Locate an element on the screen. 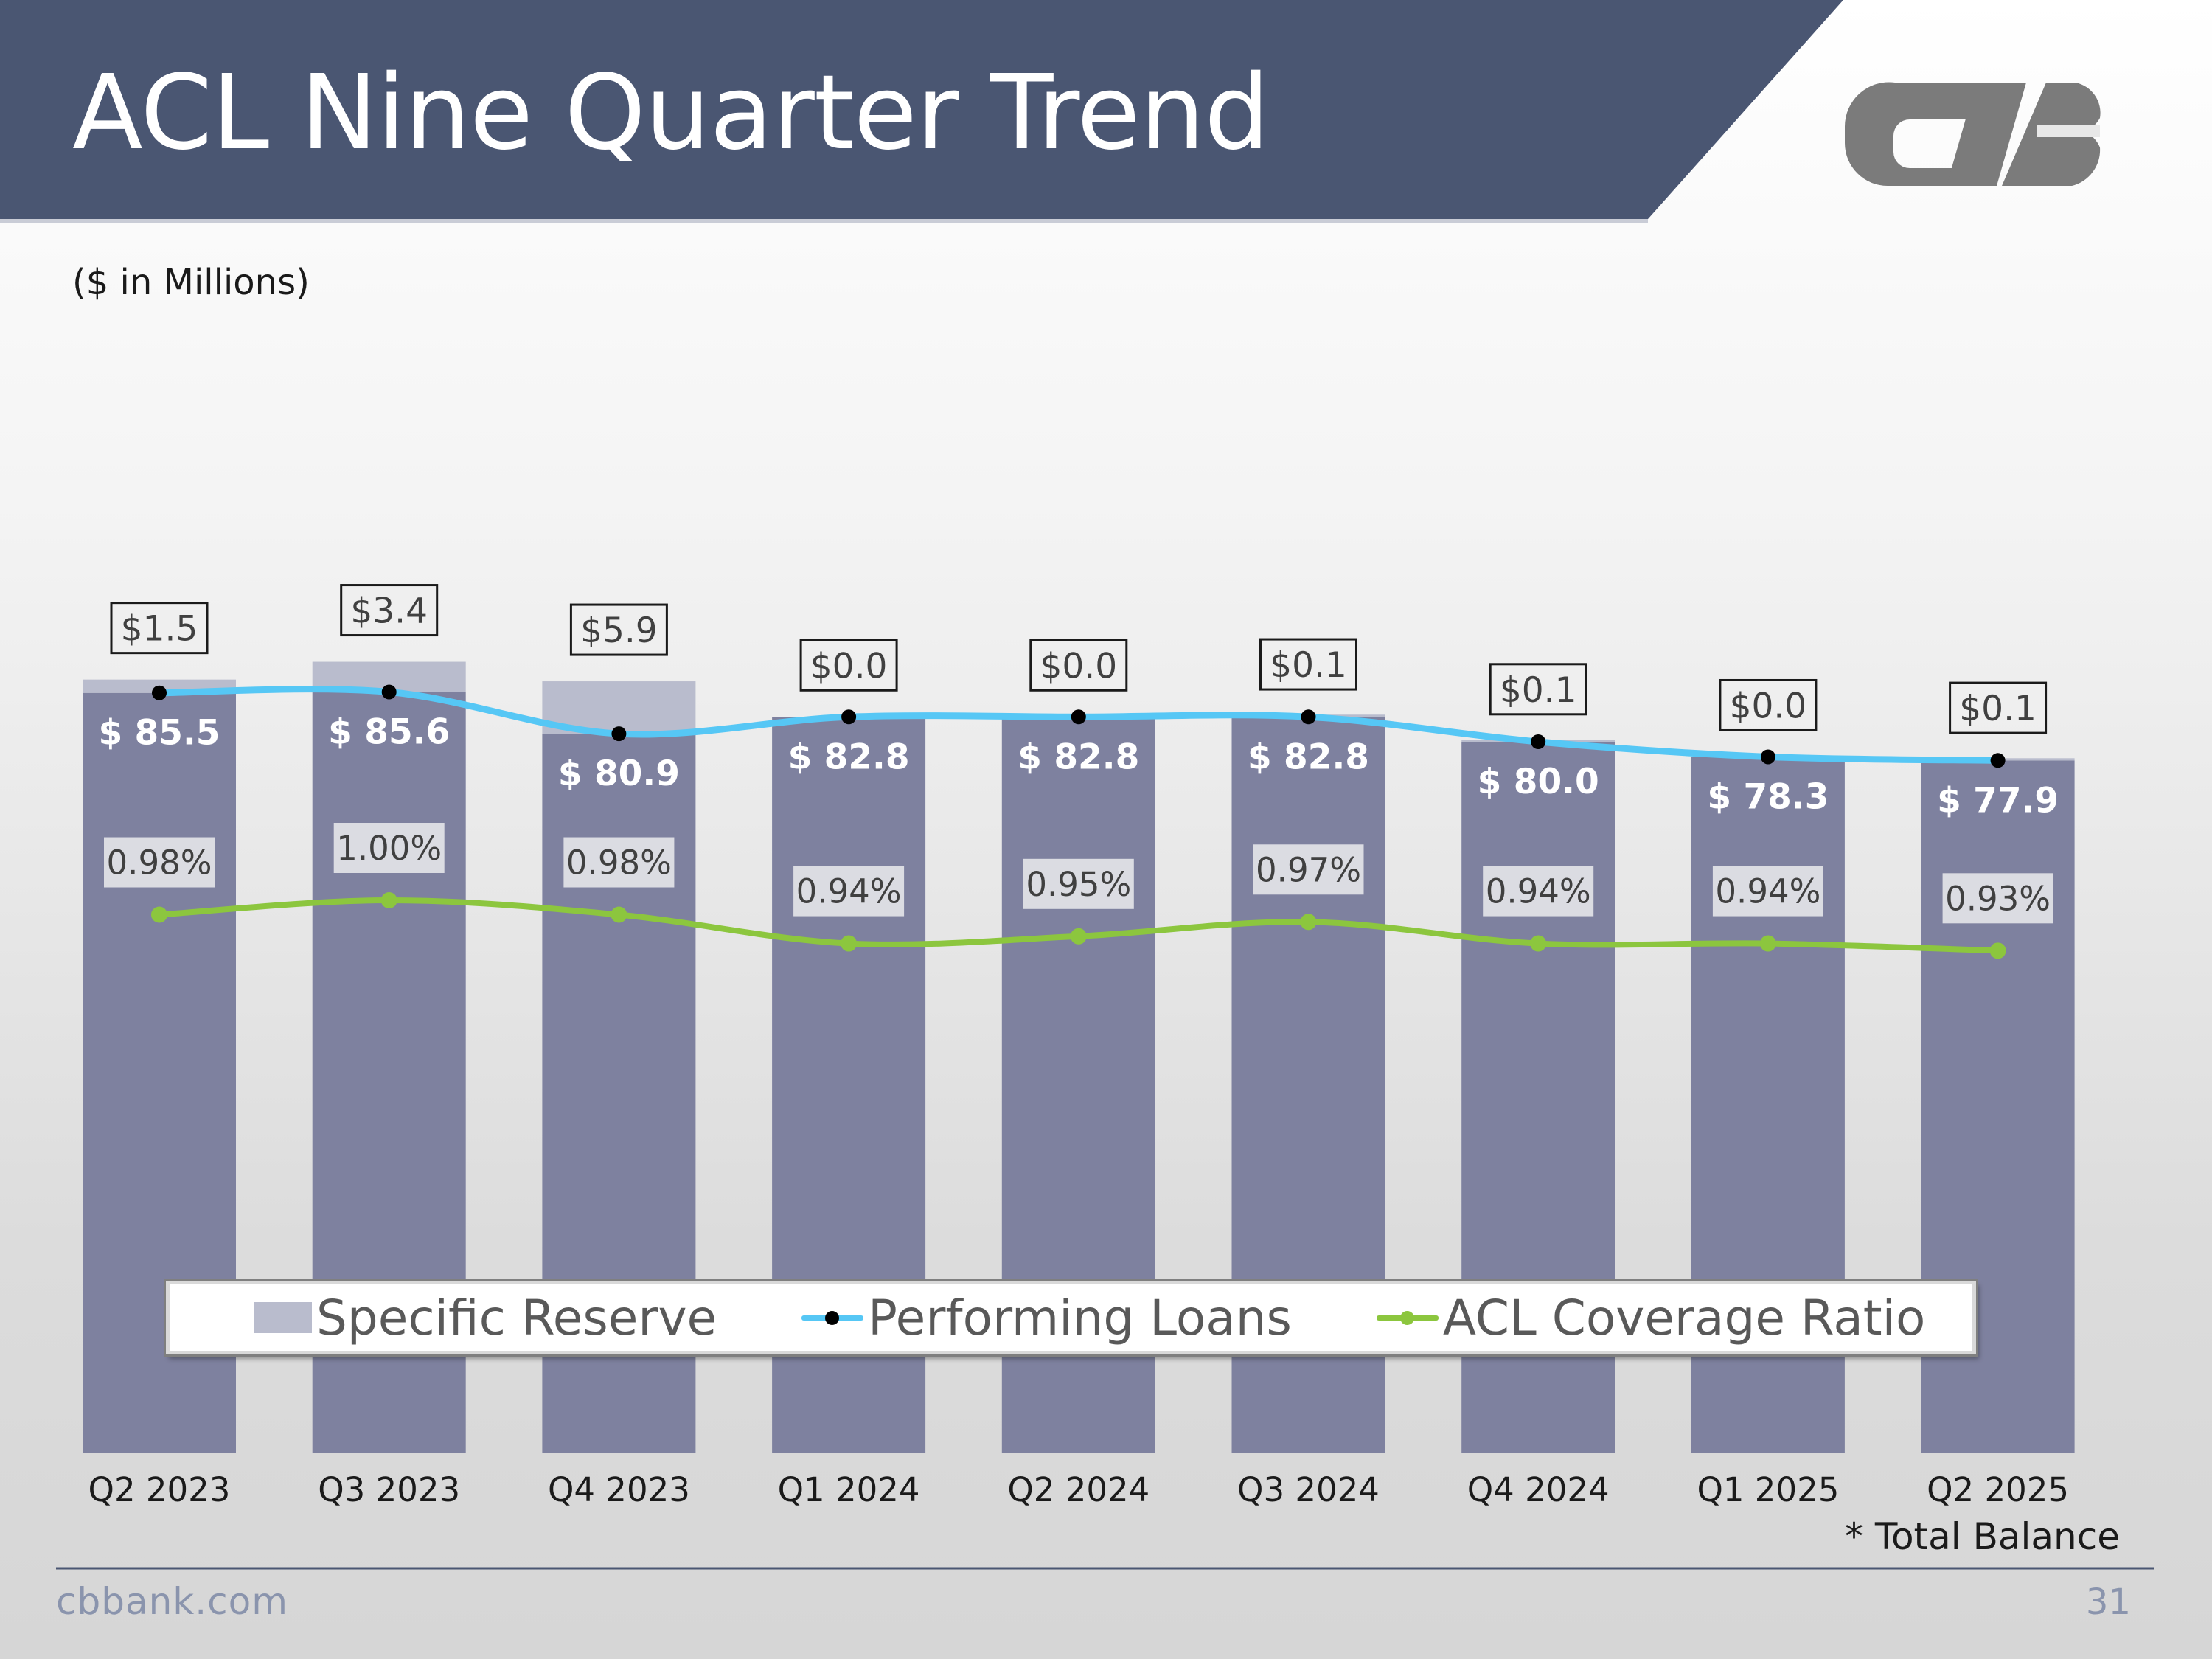 The width and height of the screenshot is (2212, 1659). header-band is located at coordinates (921, 109).